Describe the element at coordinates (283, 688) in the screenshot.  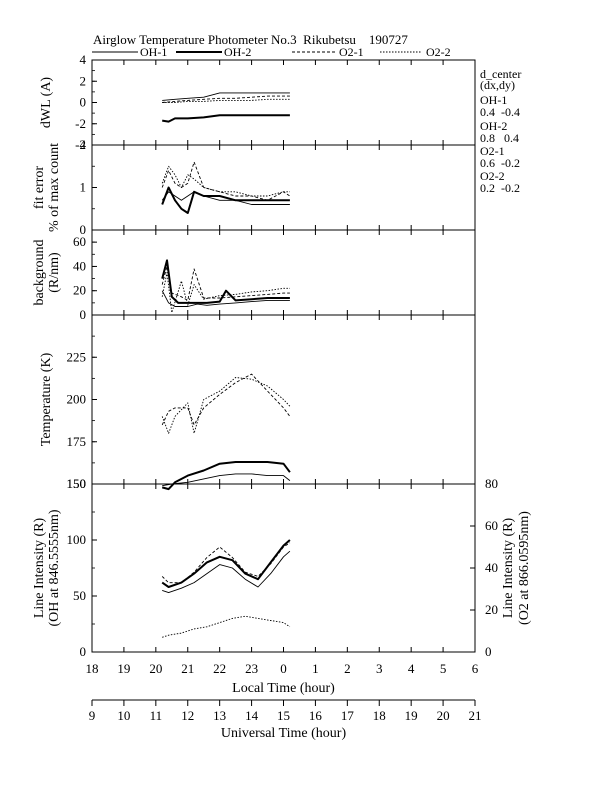
I see `x-local-axis-label: Local Time (hour)` at that location.